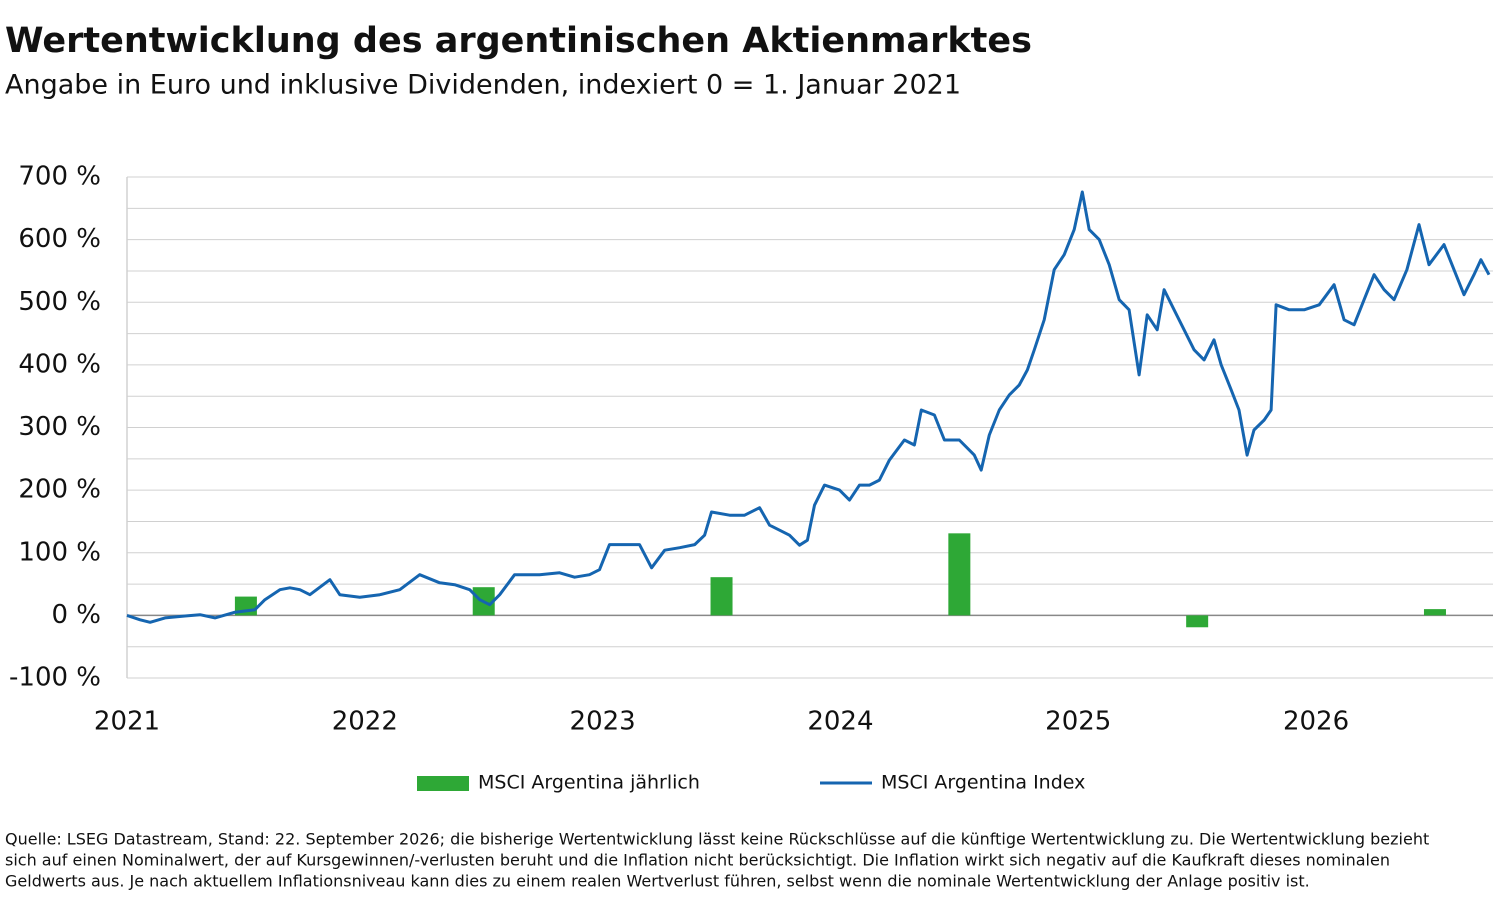 The width and height of the screenshot is (1499, 898). I want to click on y-tick-label: 200 %, so click(59, 490).